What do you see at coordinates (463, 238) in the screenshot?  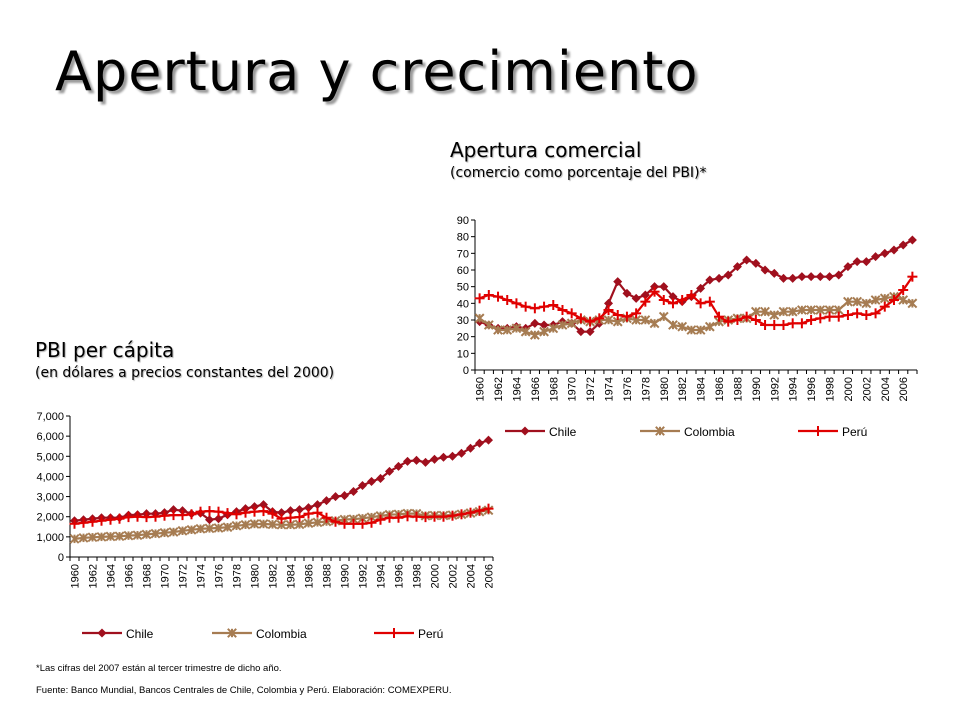 I see `y-tick-label: 80` at bounding box center [463, 238].